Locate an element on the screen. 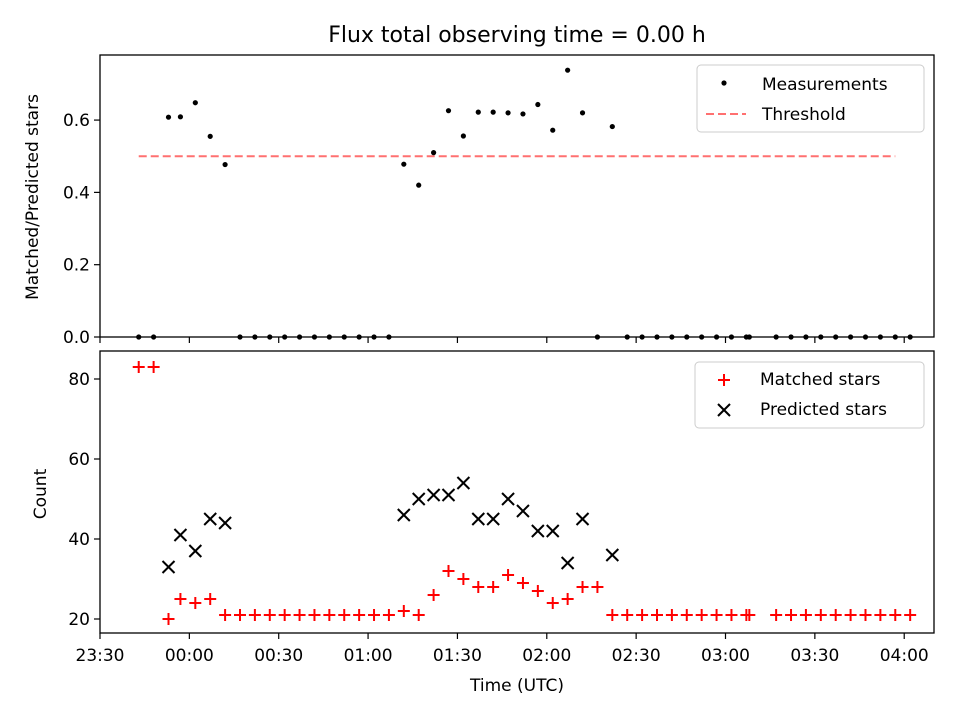 The image size is (960, 724). legend-matched-marker is located at coordinates (724, 380).